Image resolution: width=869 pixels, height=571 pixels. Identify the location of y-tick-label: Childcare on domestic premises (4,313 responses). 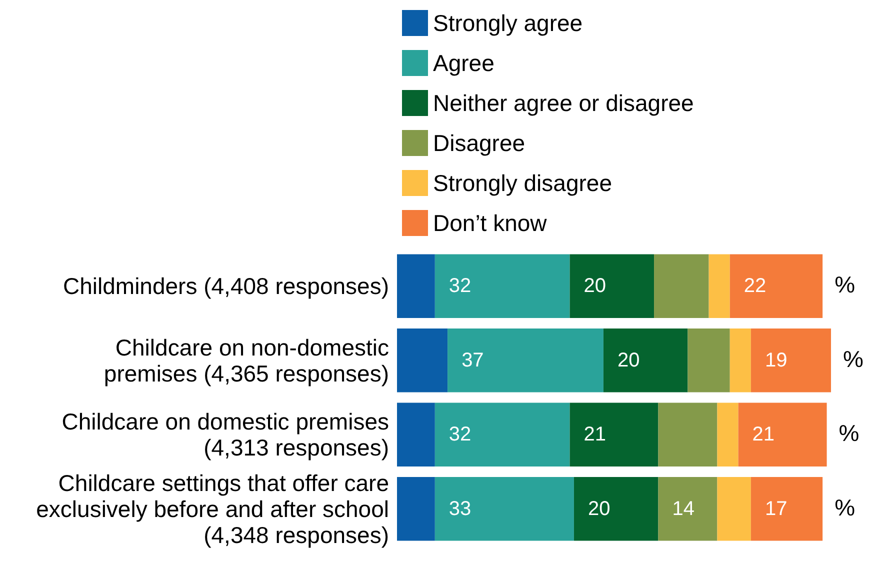
(225, 434).